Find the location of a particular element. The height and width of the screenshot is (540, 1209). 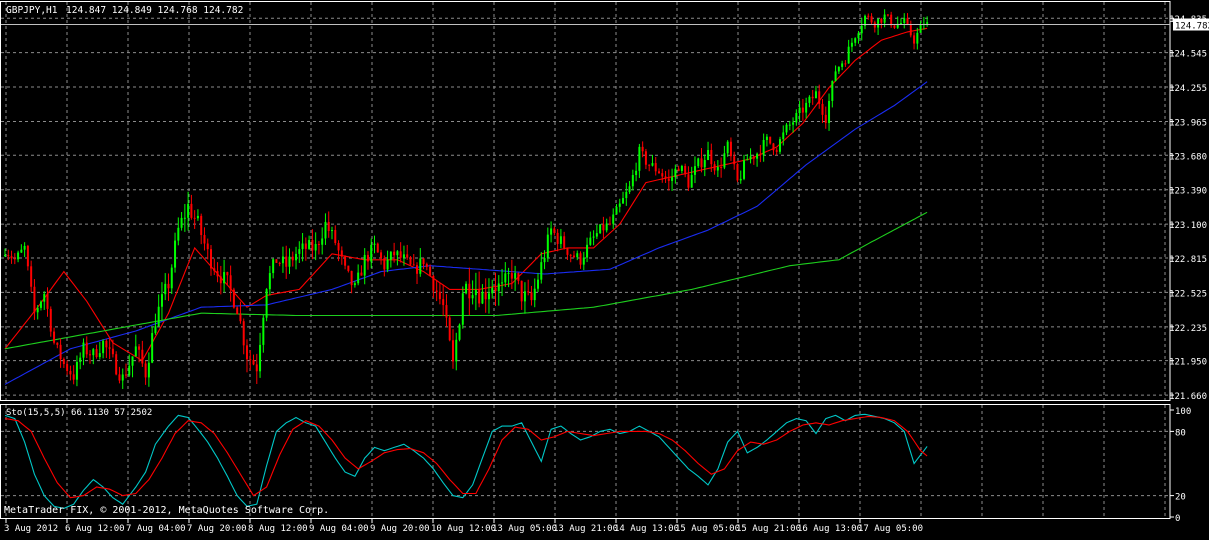

y-tick-label: 122.235 is located at coordinates (1188, 329).